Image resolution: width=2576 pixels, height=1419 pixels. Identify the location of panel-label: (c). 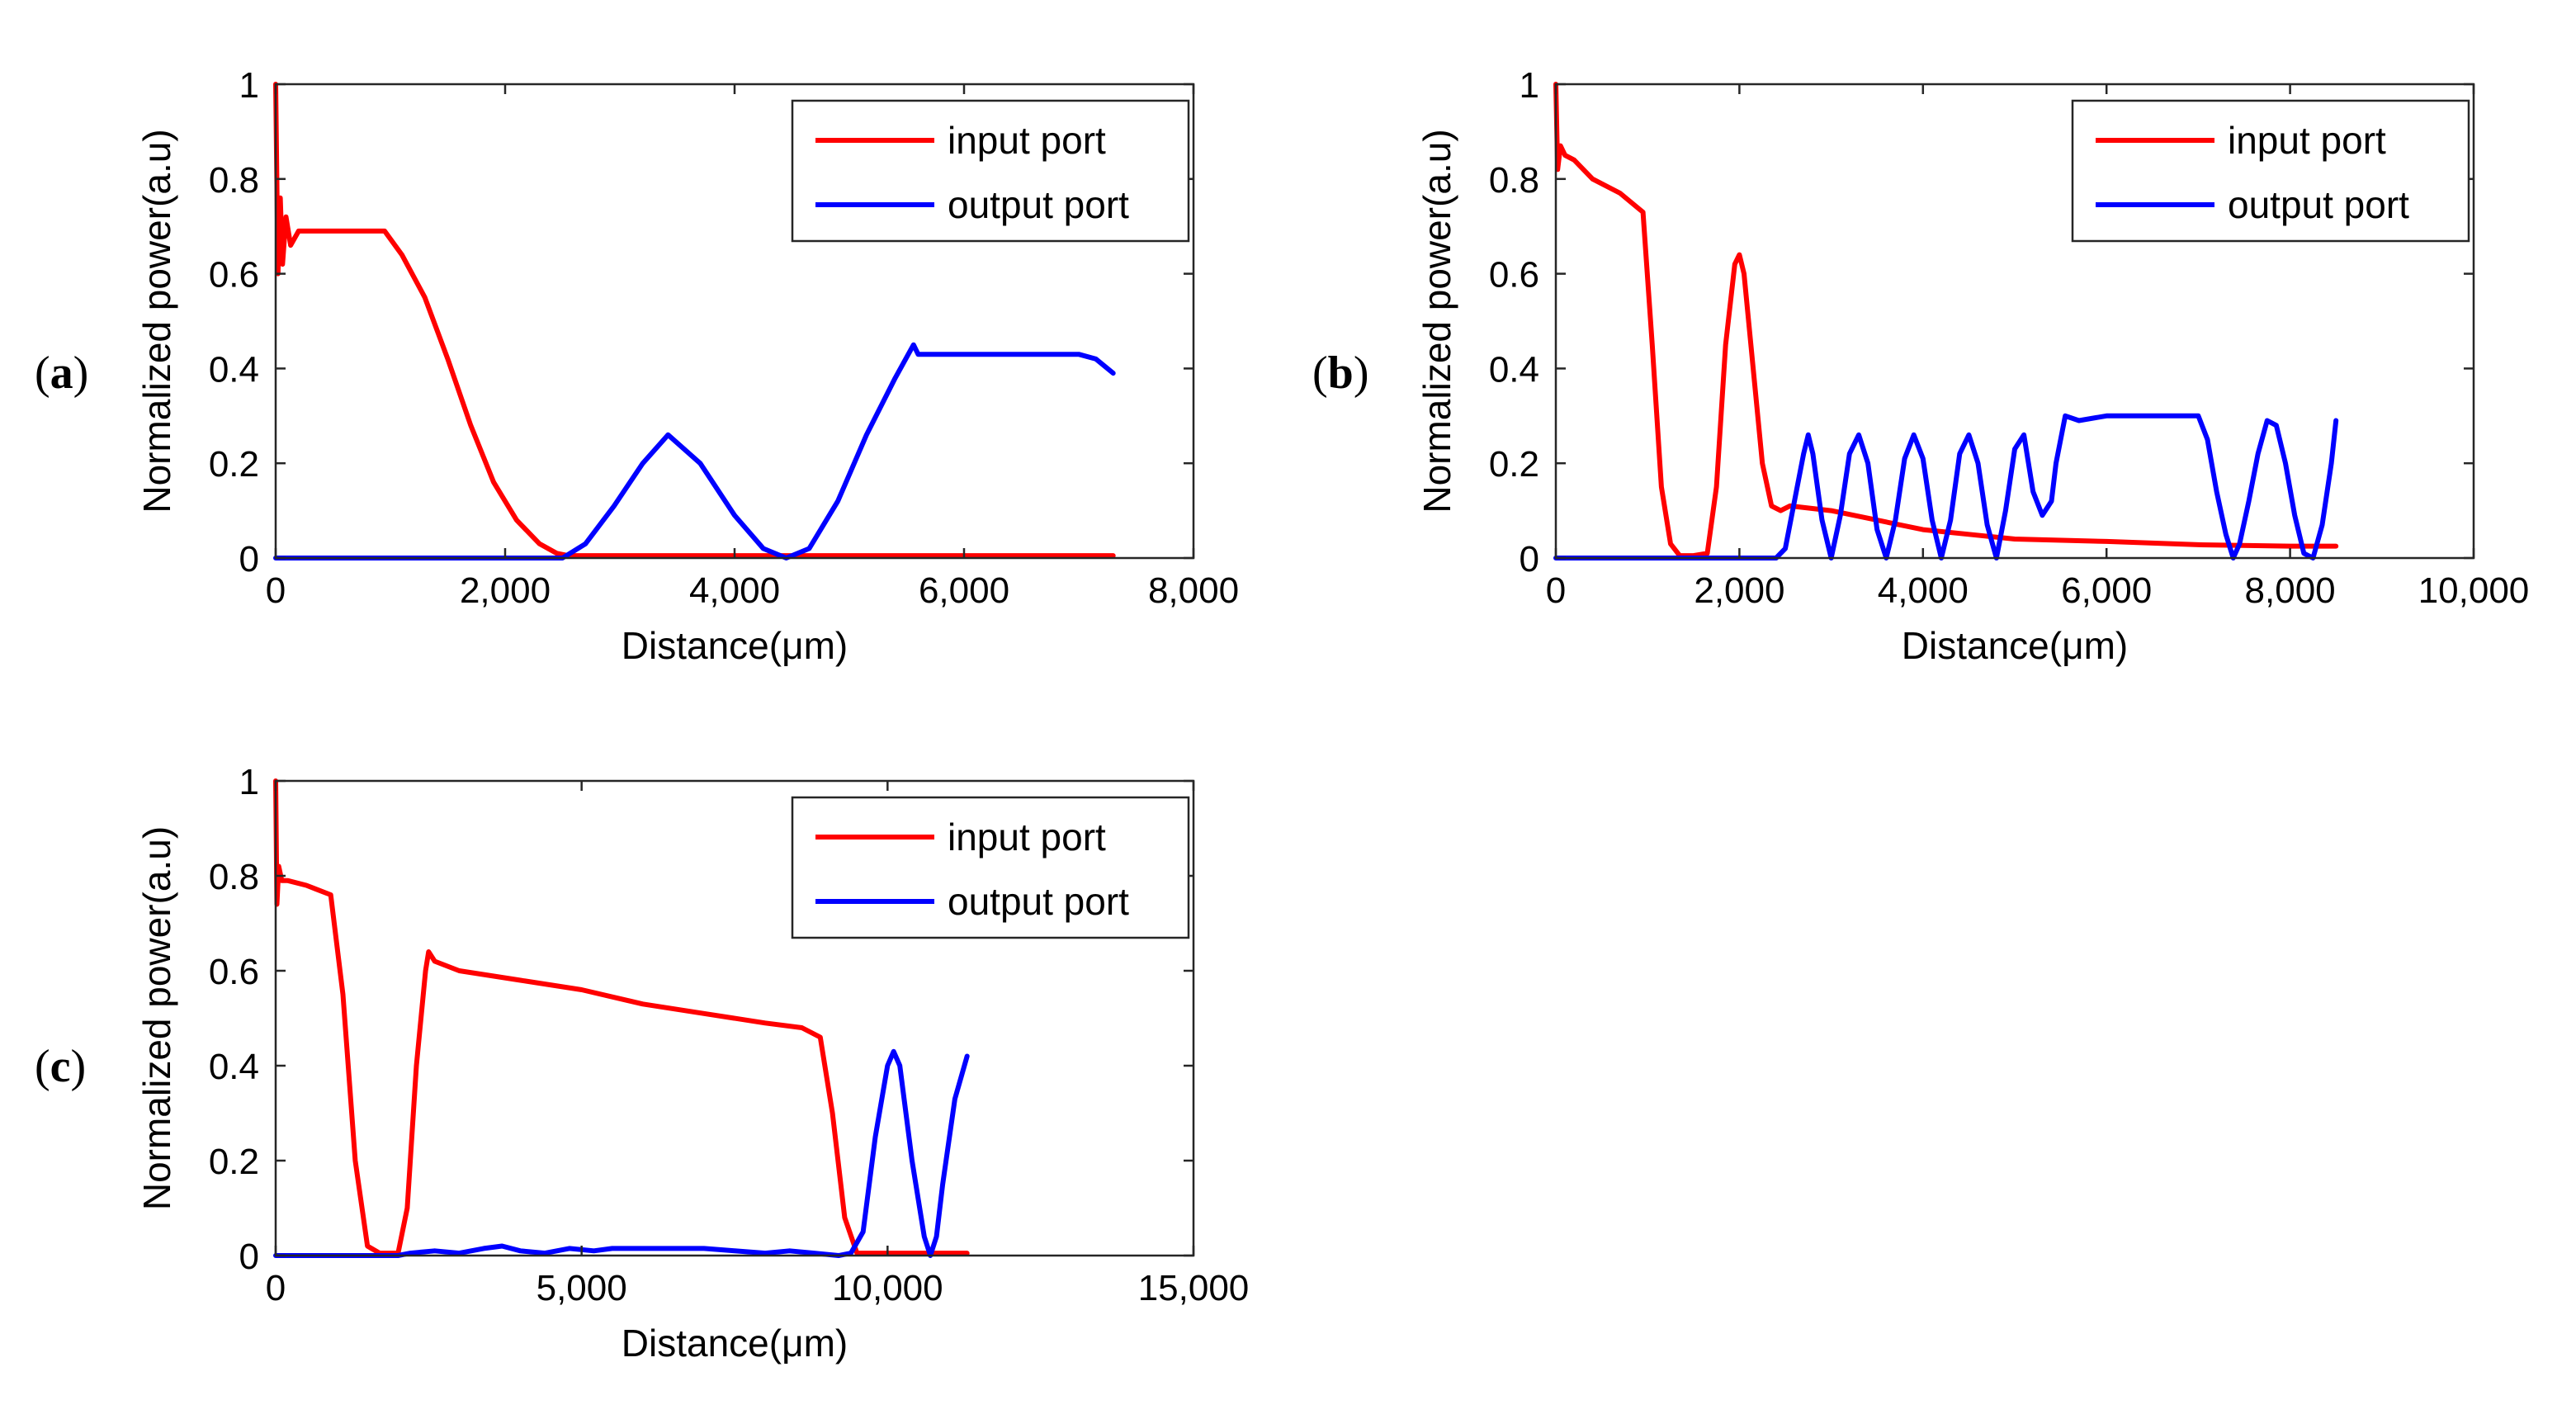
(60, 1066).